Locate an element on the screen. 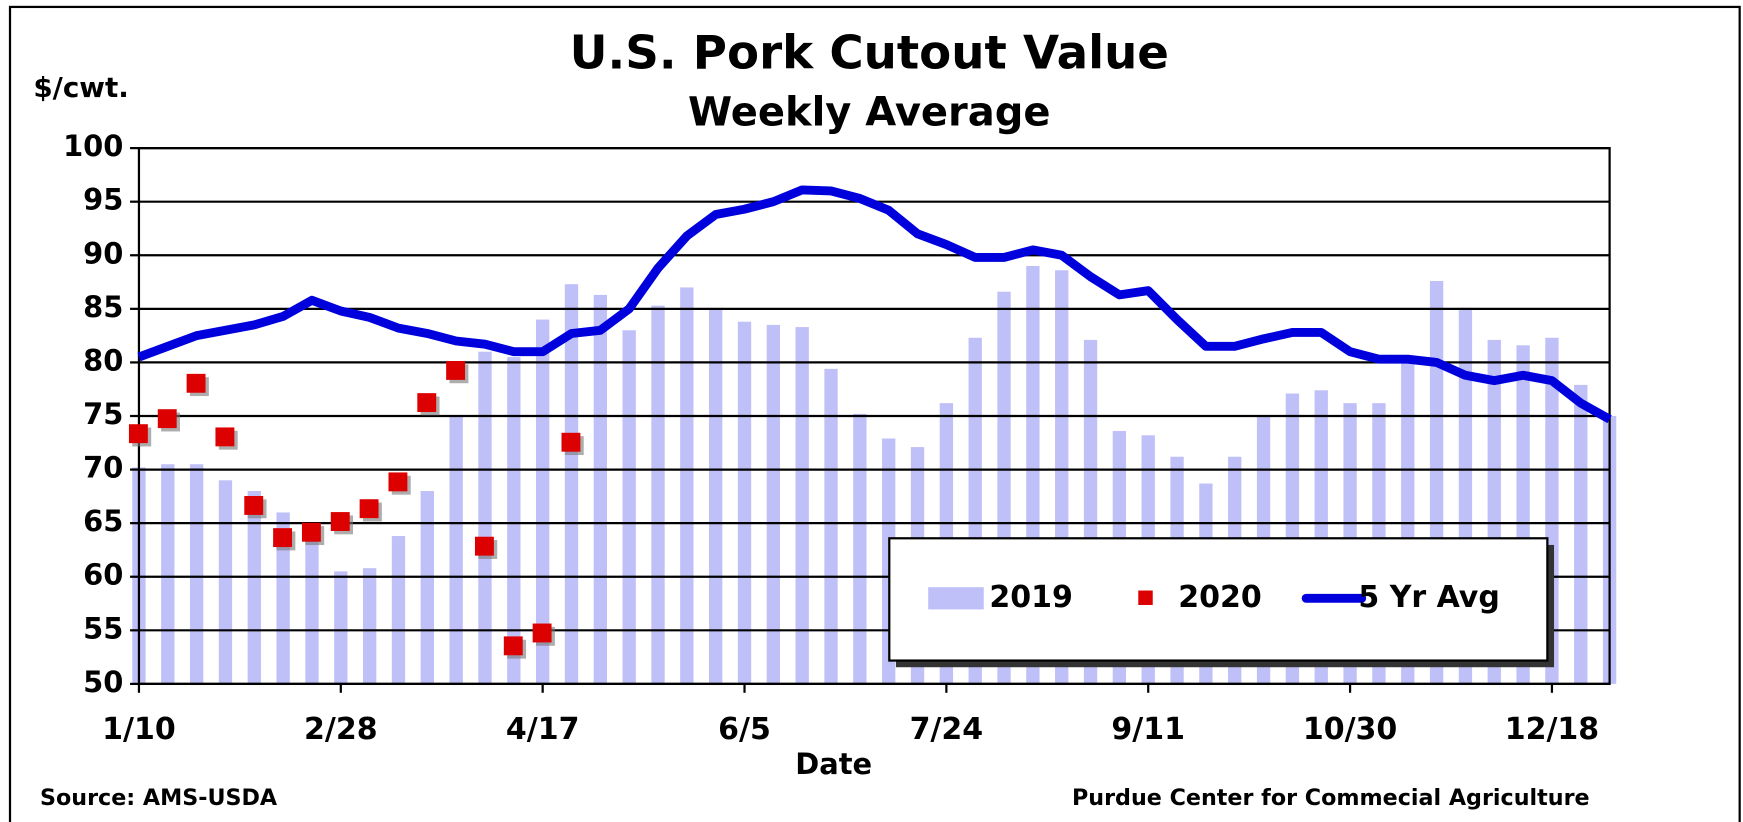 The width and height of the screenshot is (1743, 822). y-tick-label: 70 is located at coordinates (103, 468).